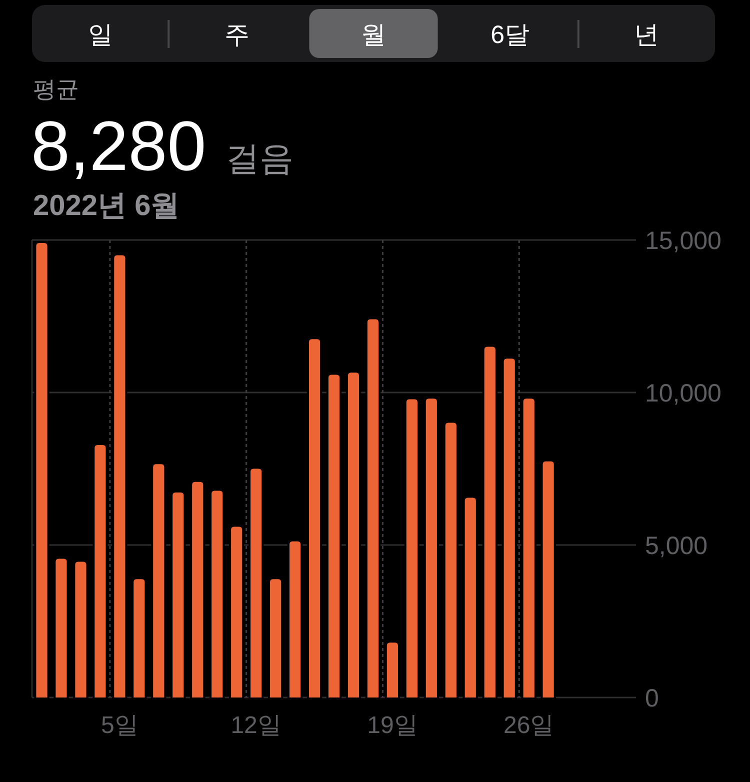 Image resolution: width=750 pixels, height=782 pixels. What do you see at coordinates (652, 698) in the screenshot?
I see `y-tick-label: 0` at bounding box center [652, 698].